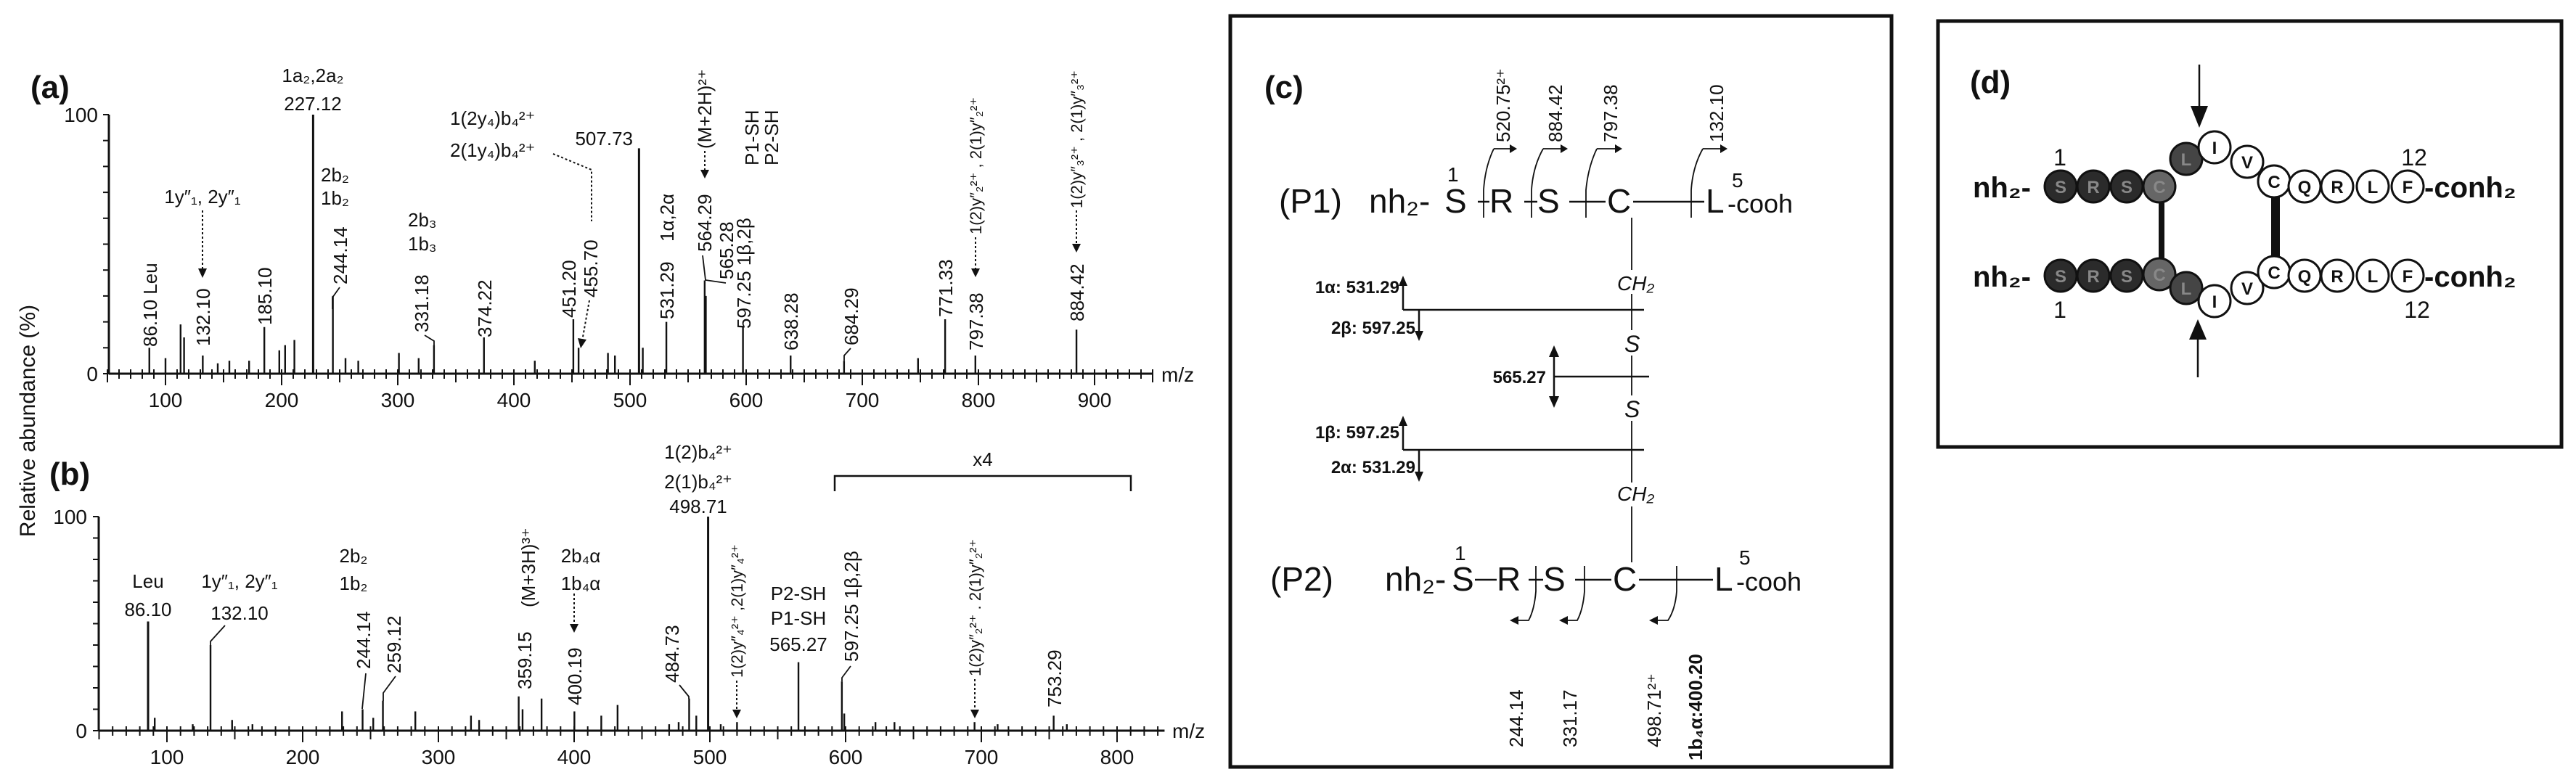 The image size is (2576, 780). What do you see at coordinates (485, 308) in the screenshot?
I see `annotation-374: 374.22` at bounding box center [485, 308].